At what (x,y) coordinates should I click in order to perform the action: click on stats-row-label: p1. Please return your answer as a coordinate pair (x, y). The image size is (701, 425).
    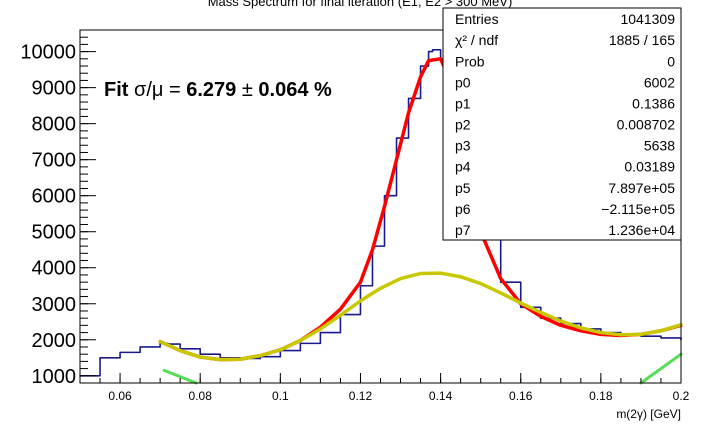
    Looking at the image, I should click on (463, 103).